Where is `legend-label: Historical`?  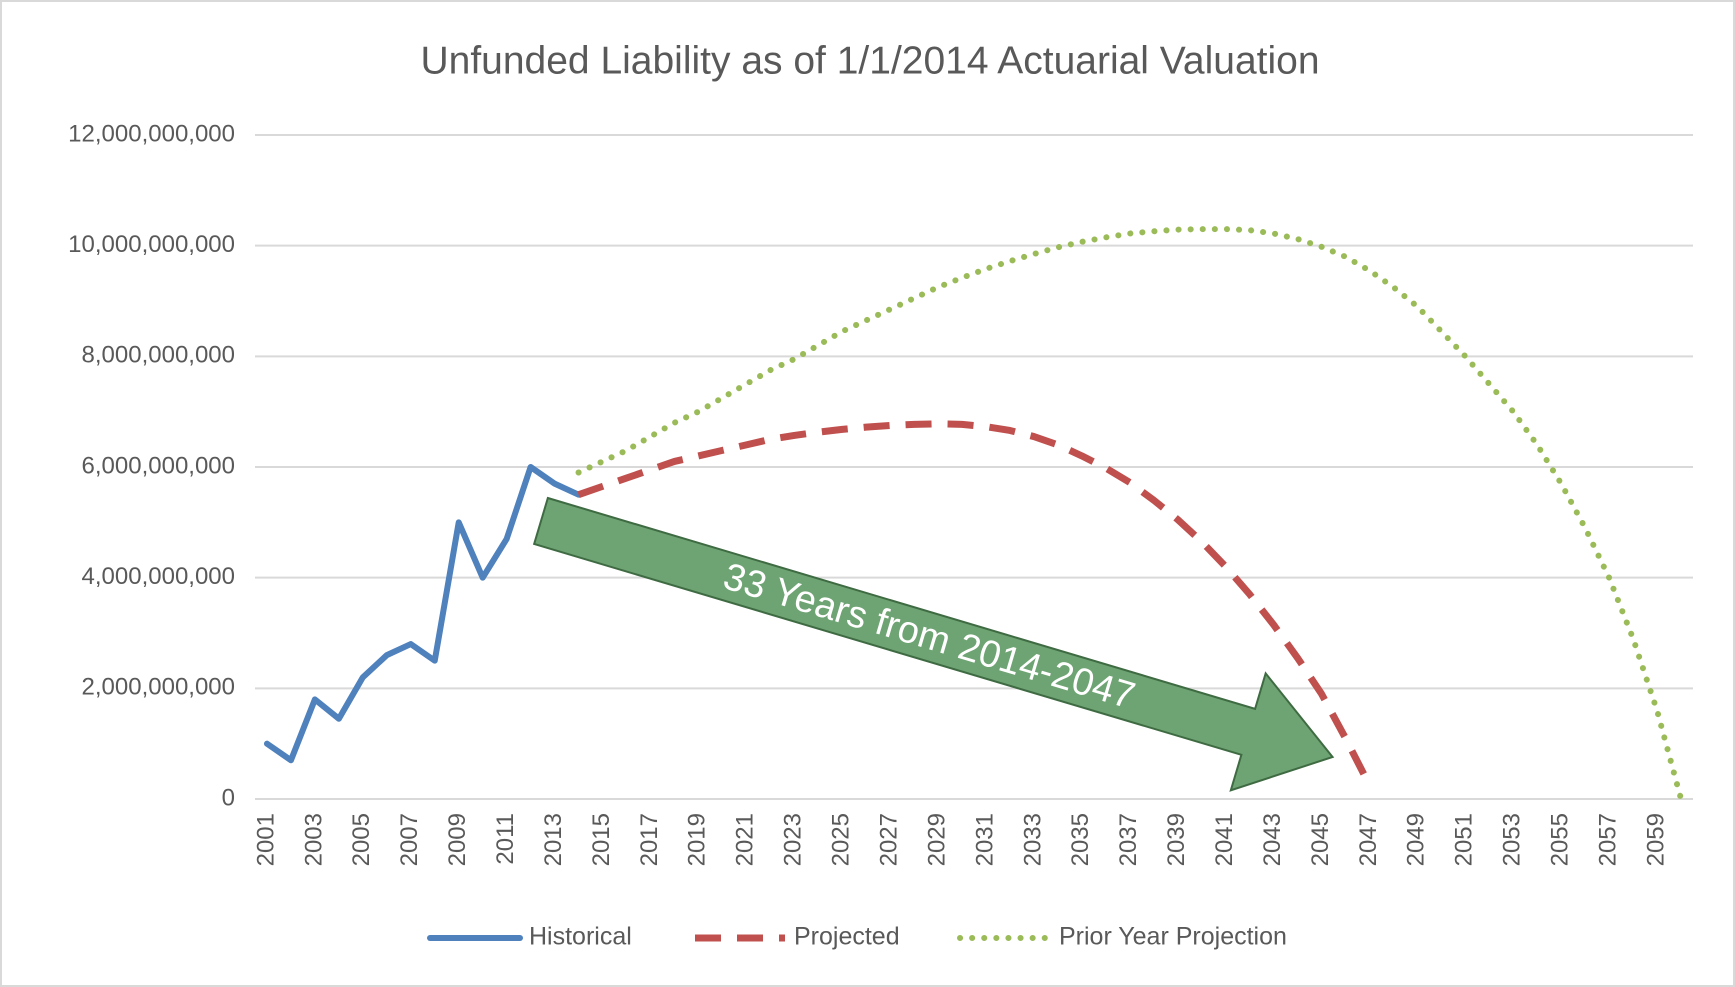
legend-label: Historical is located at coordinates (580, 937).